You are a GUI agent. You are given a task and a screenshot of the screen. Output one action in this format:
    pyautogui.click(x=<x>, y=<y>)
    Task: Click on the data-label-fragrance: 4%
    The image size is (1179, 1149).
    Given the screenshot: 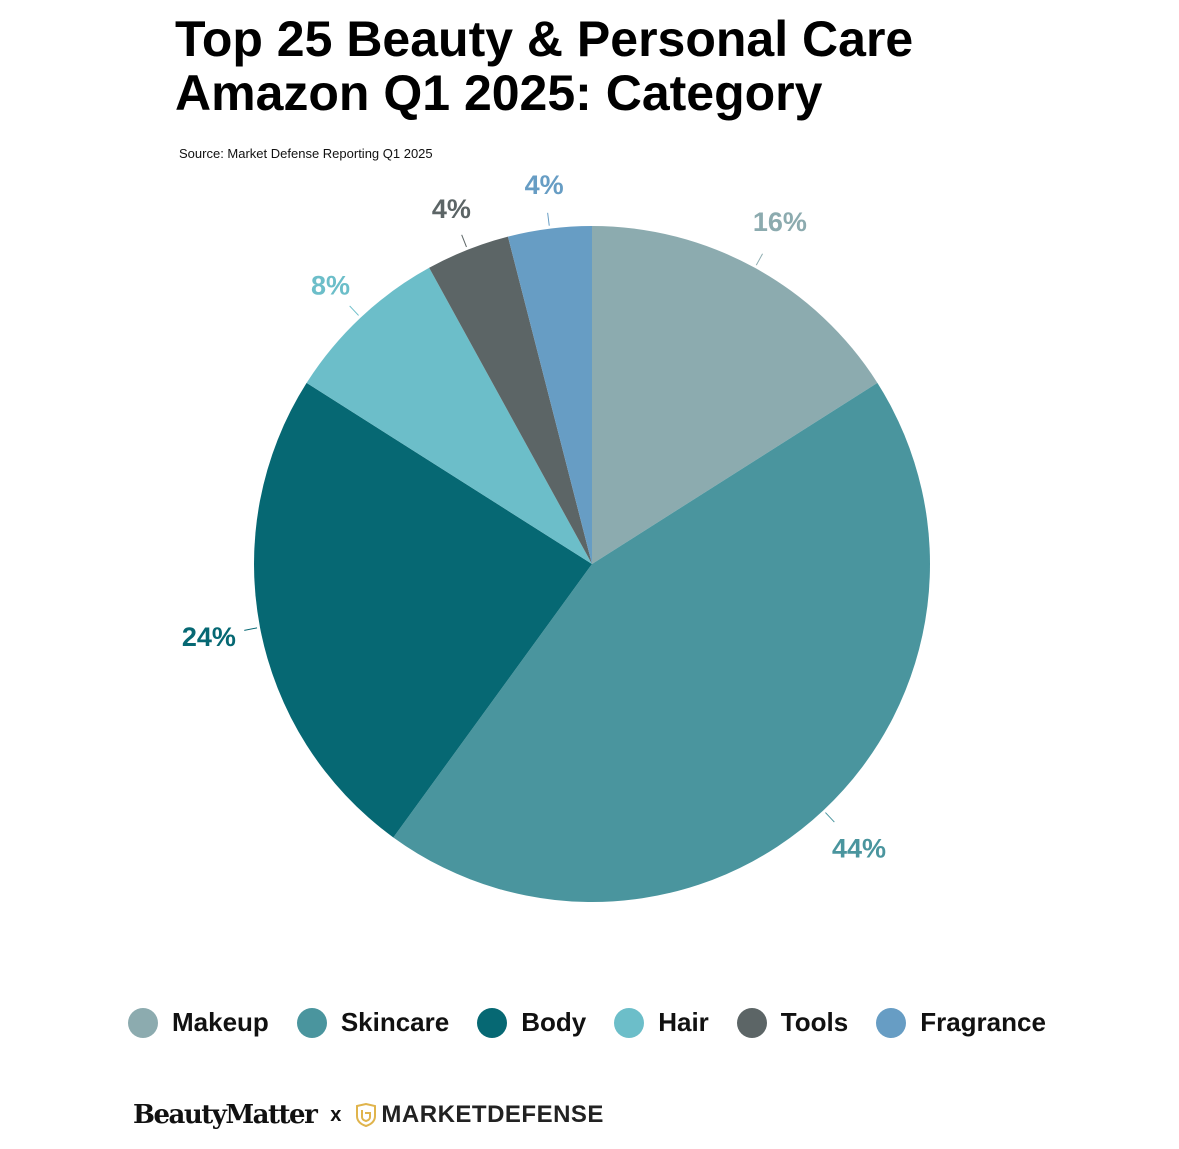 What is the action you would take?
    pyautogui.click(x=544, y=185)
    